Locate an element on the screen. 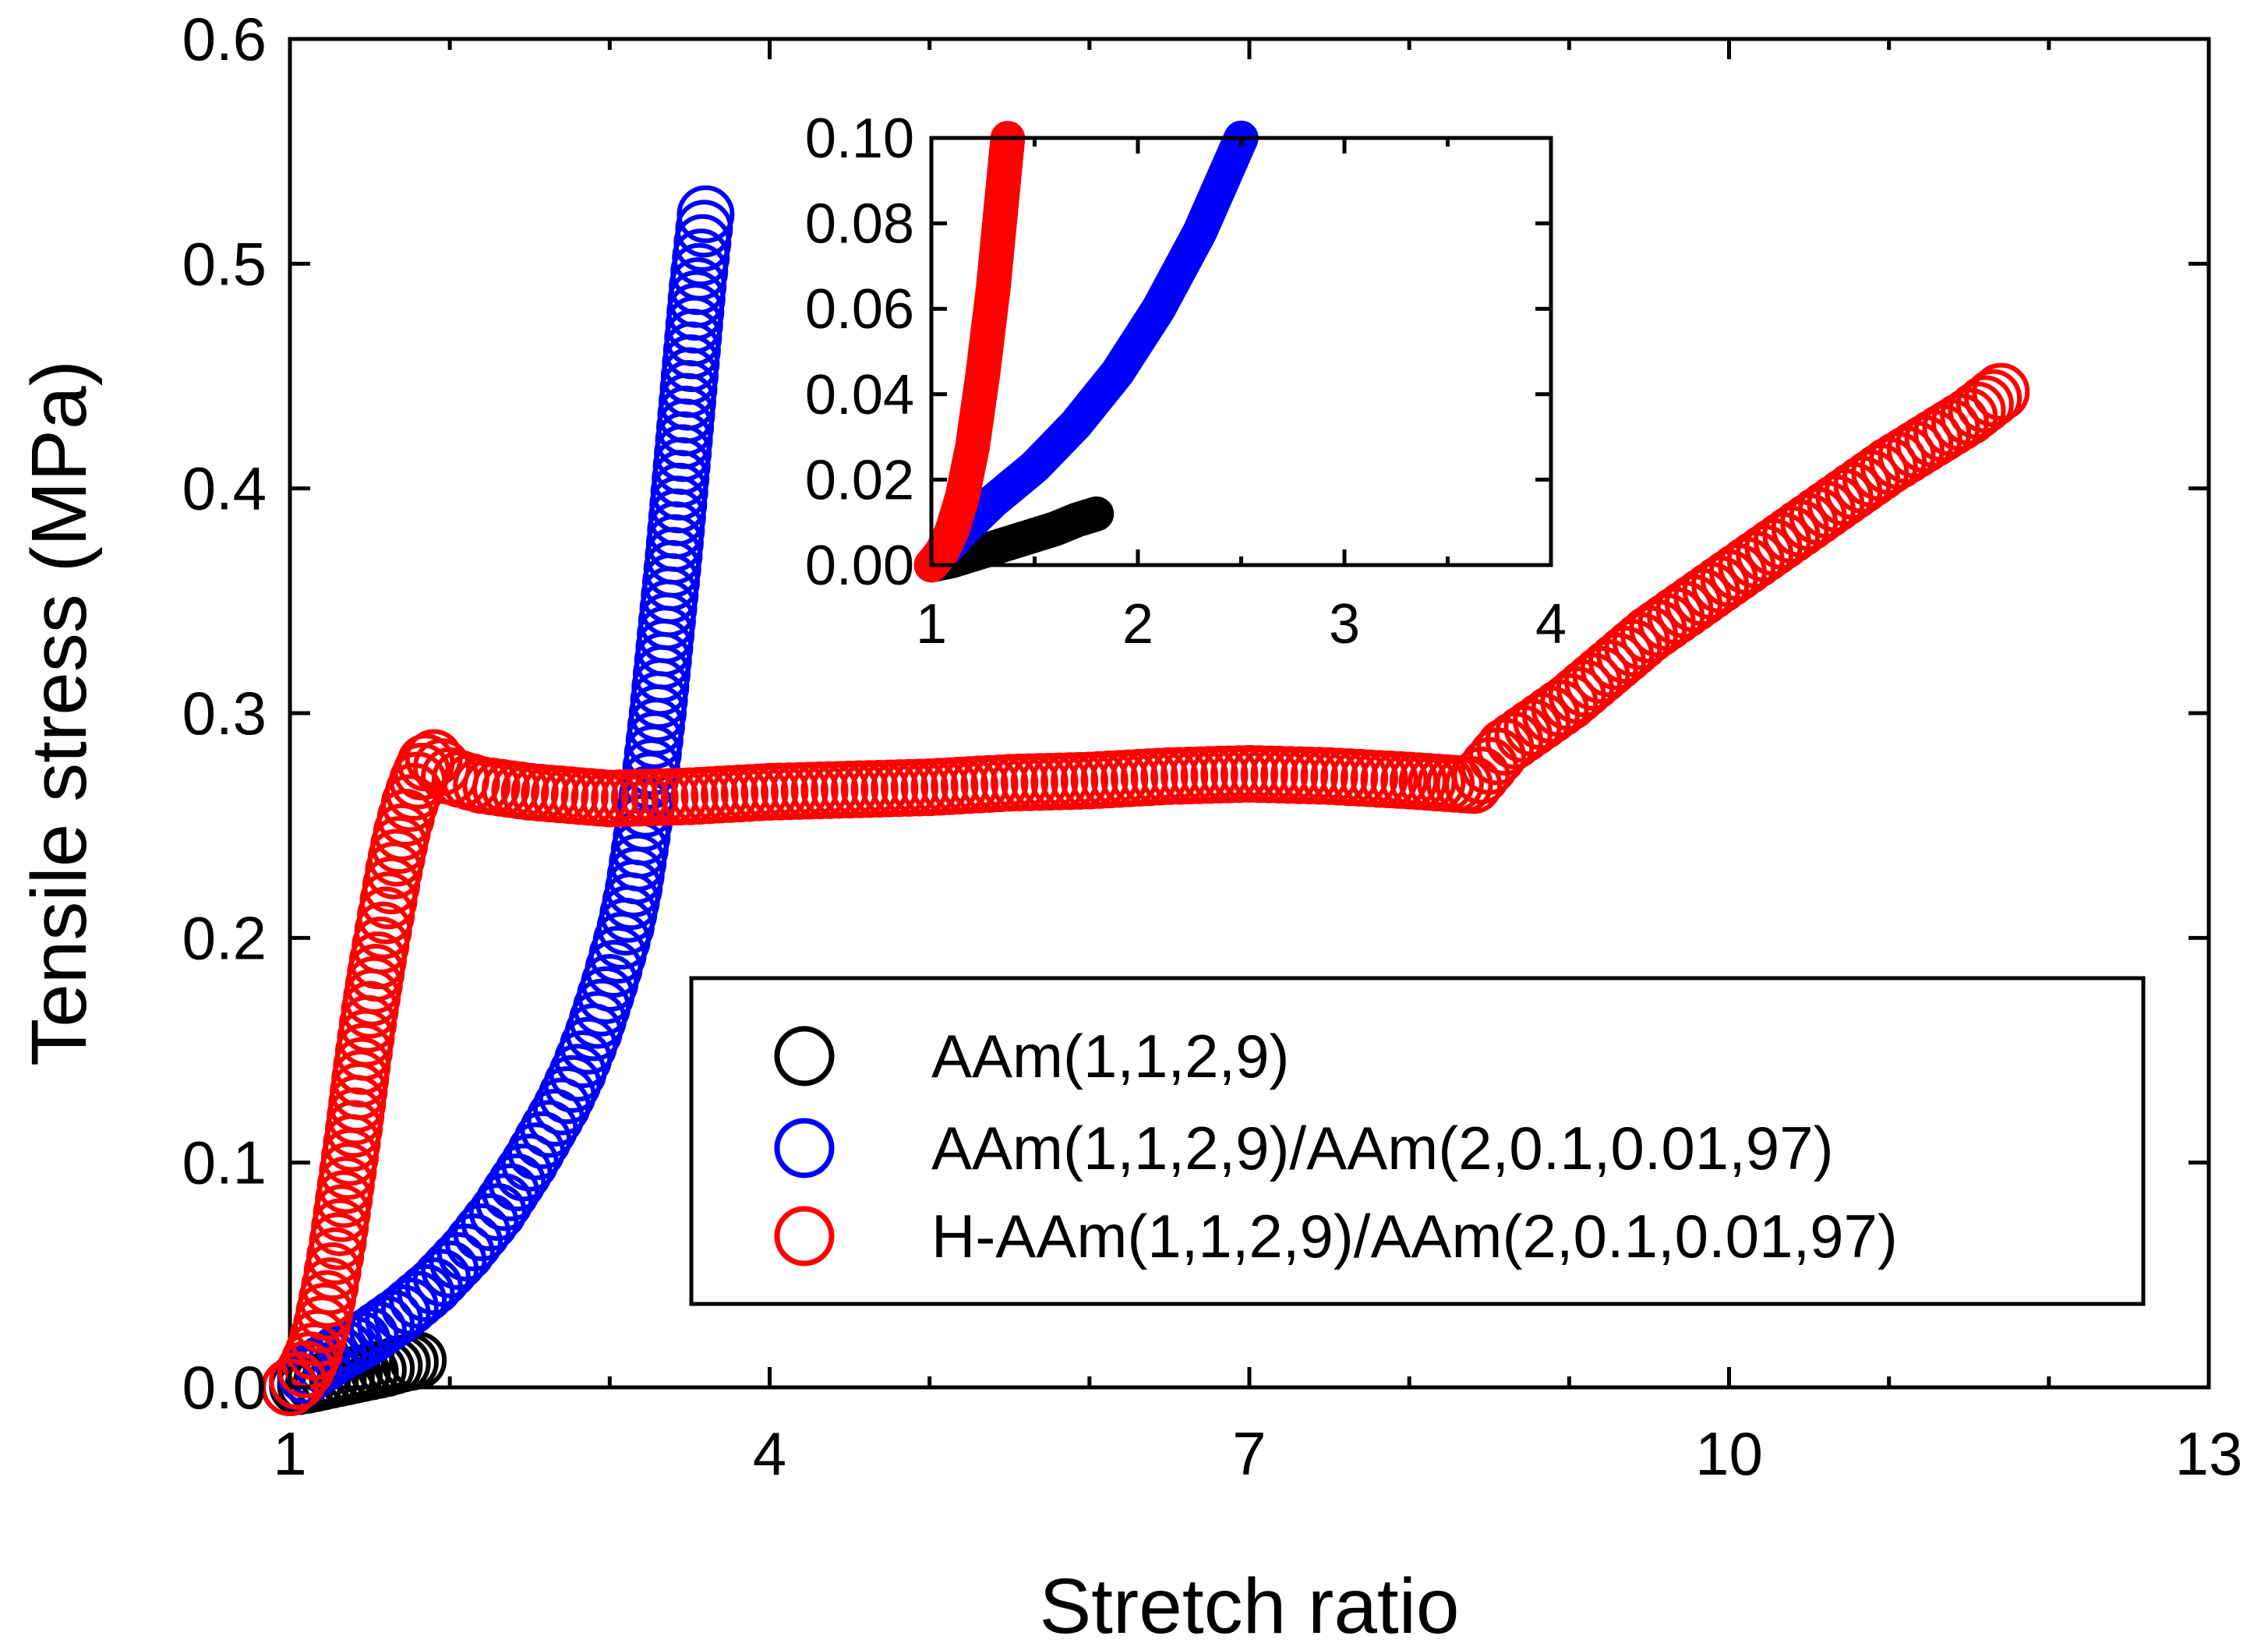  inset-y-tick-label: 0.02 is located at coordinates (859, 480).